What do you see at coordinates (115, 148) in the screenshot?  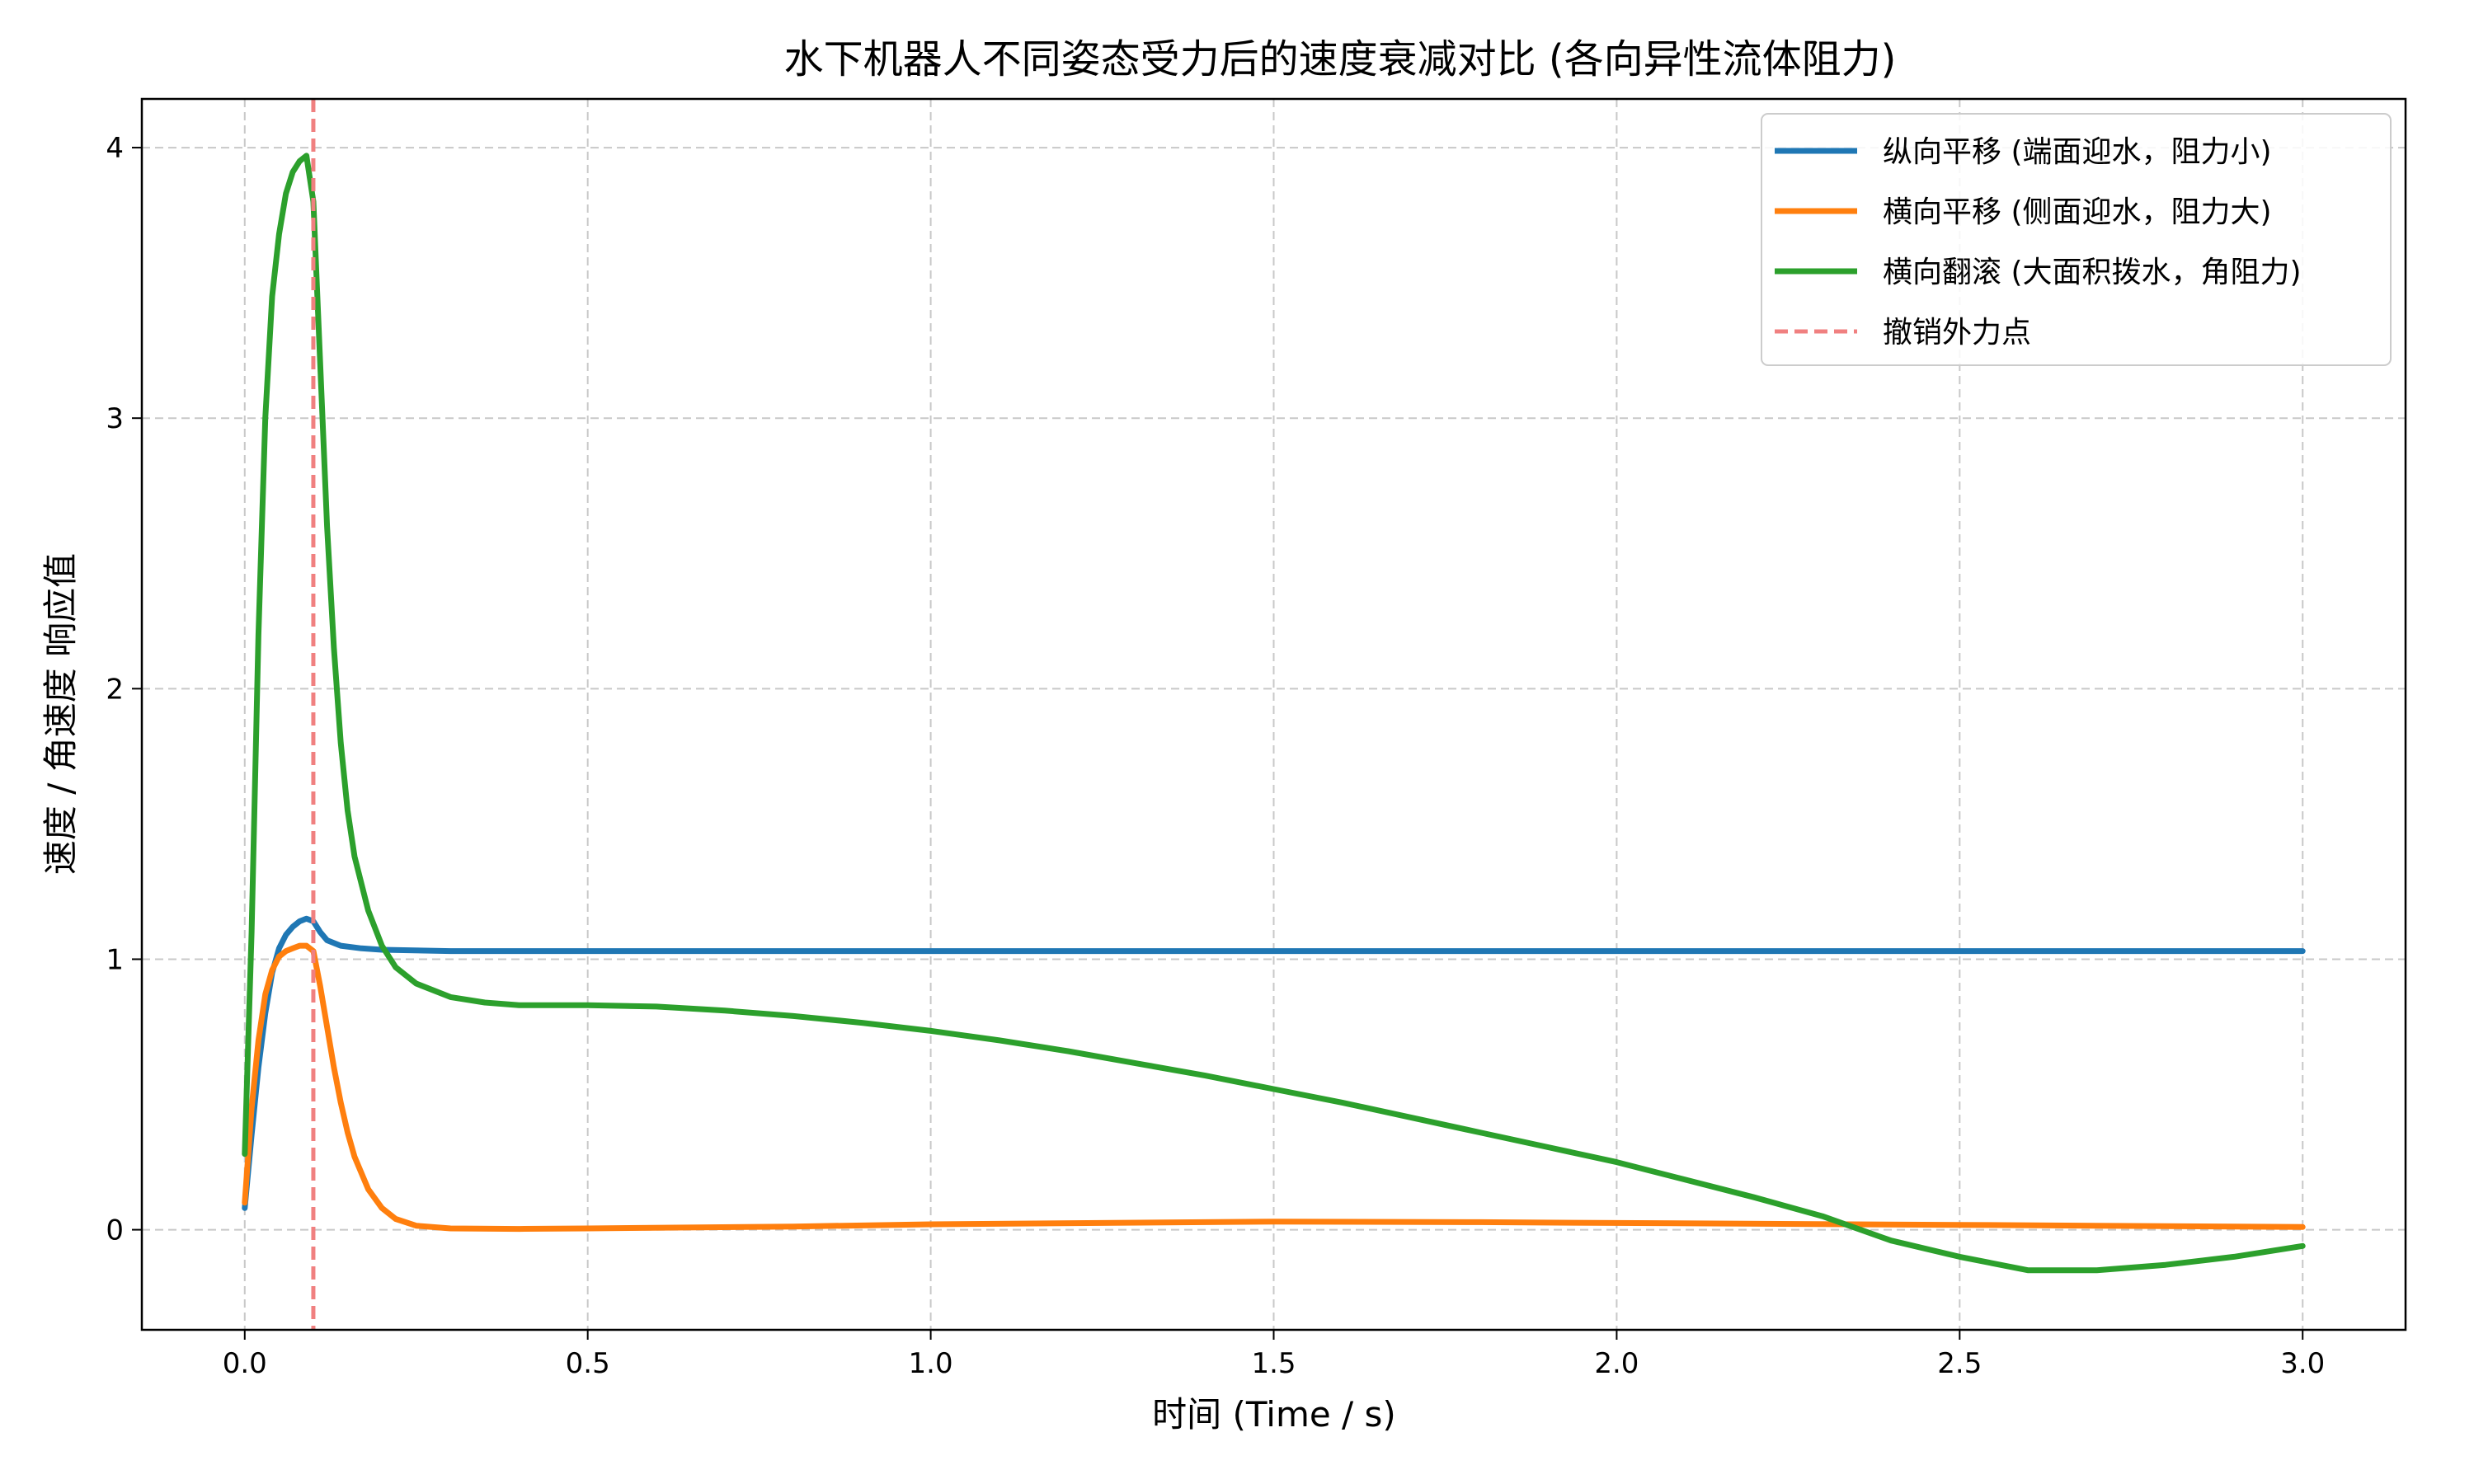 I see `y-tick-label: 4` at bounding box center [115, 148].